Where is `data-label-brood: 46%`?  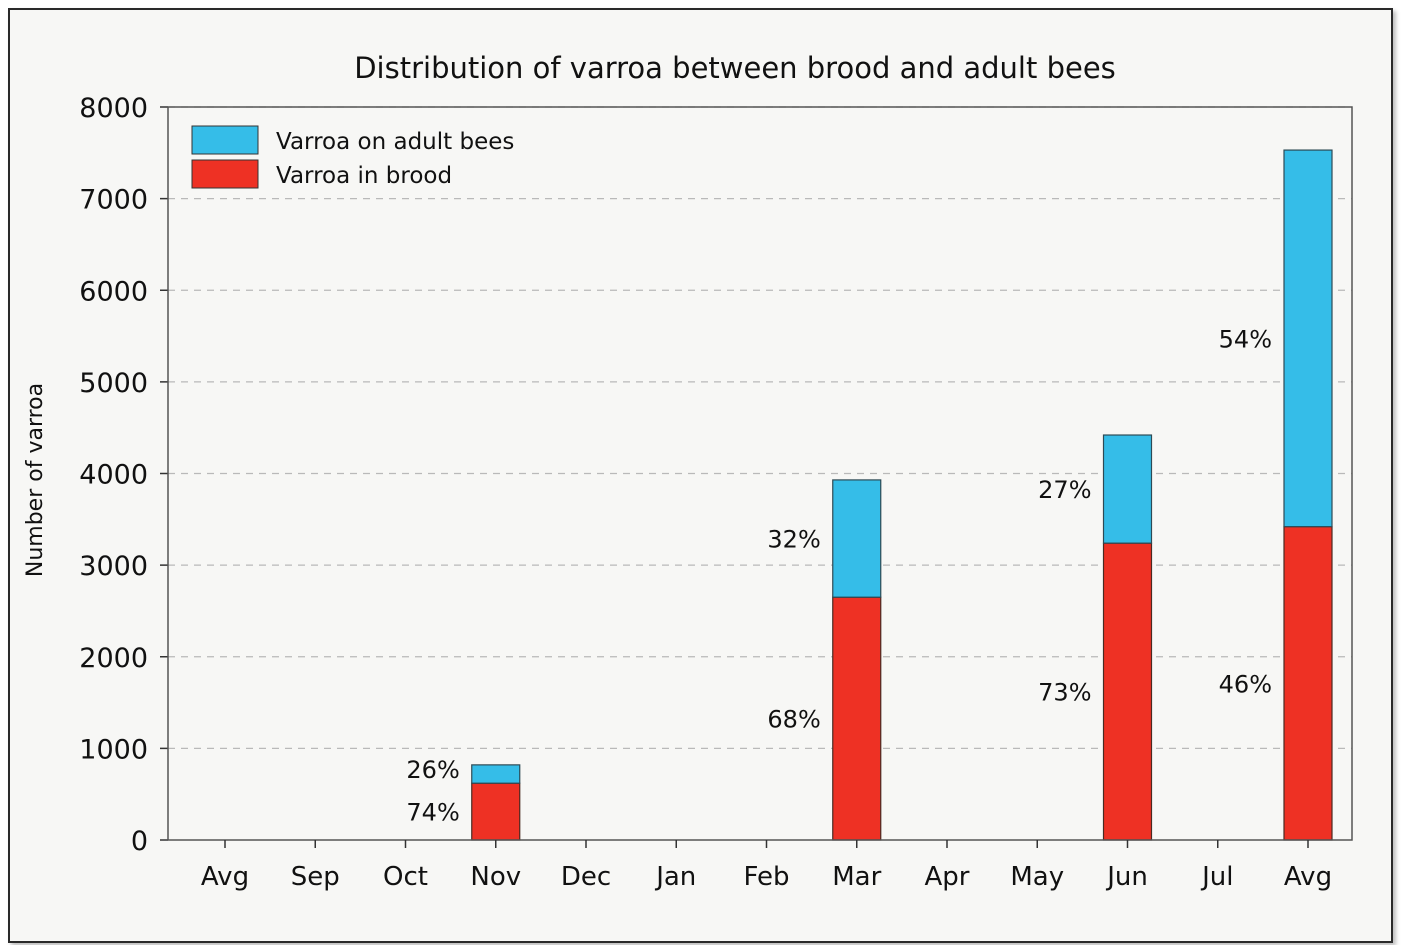 data-label-brood: 46% is located at coordinates (1245, 684).